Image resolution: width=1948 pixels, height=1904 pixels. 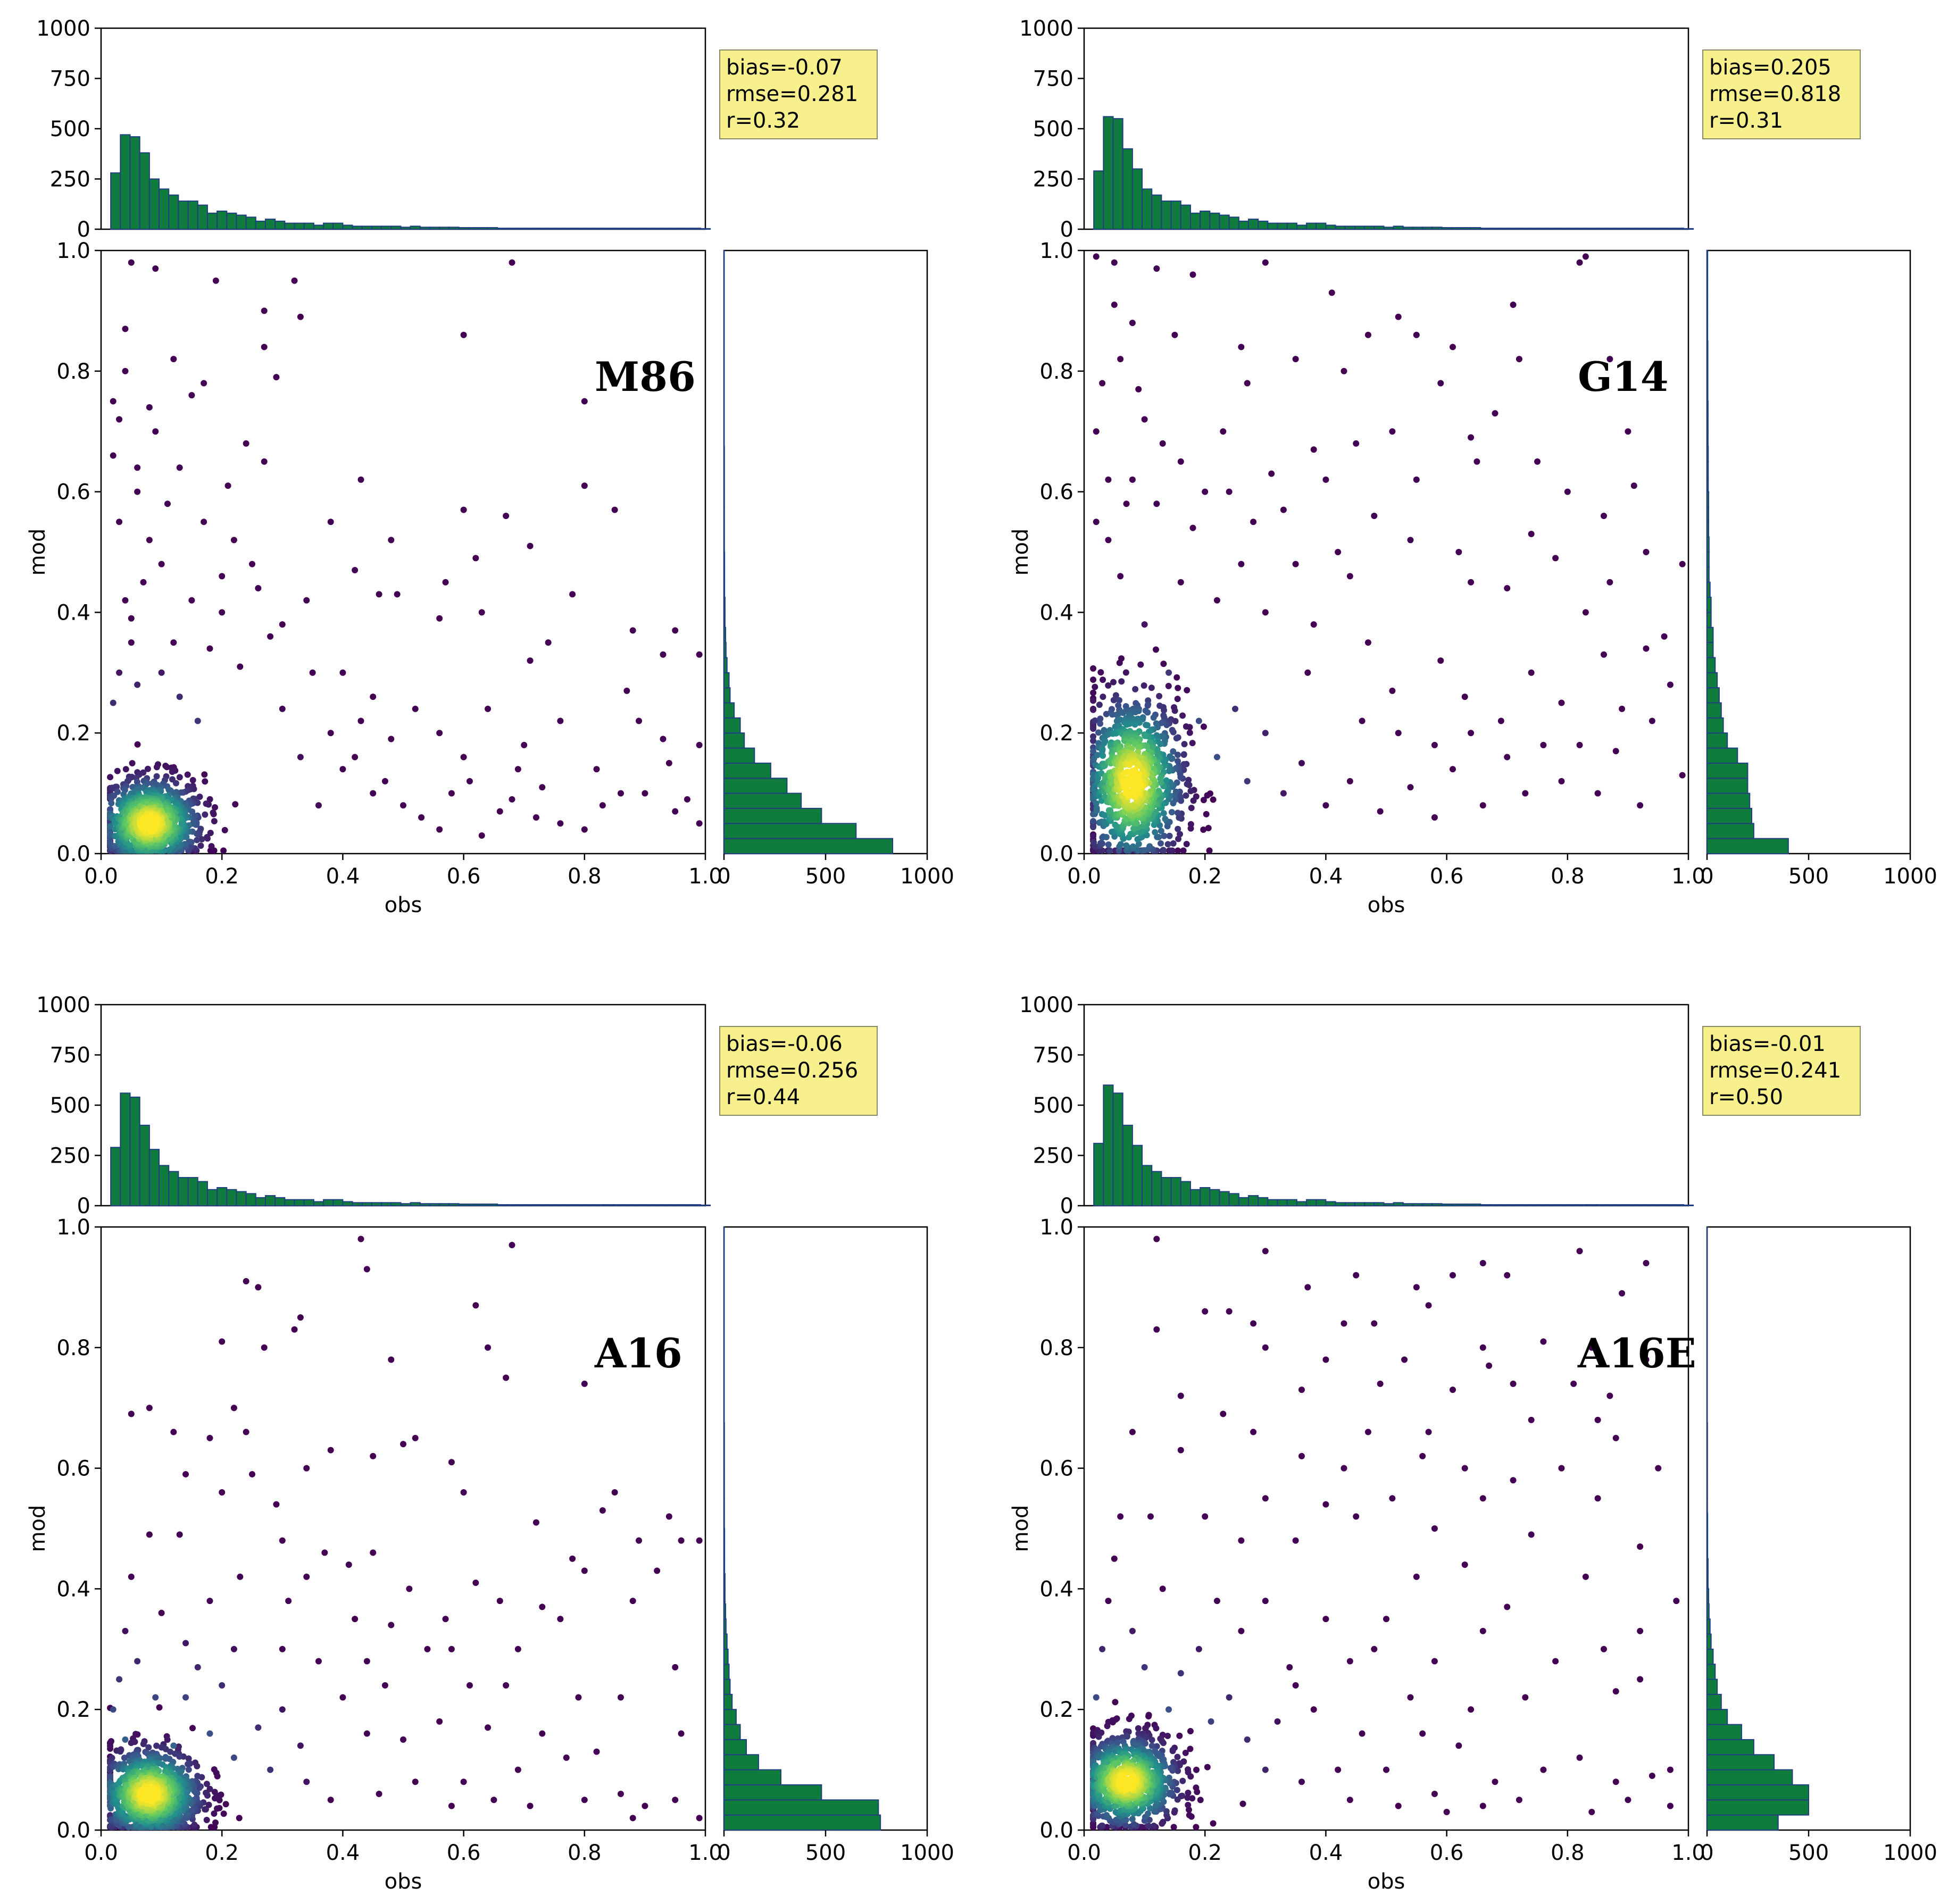 I want to click on right-hist-frame, so click(x=1809, y=552).